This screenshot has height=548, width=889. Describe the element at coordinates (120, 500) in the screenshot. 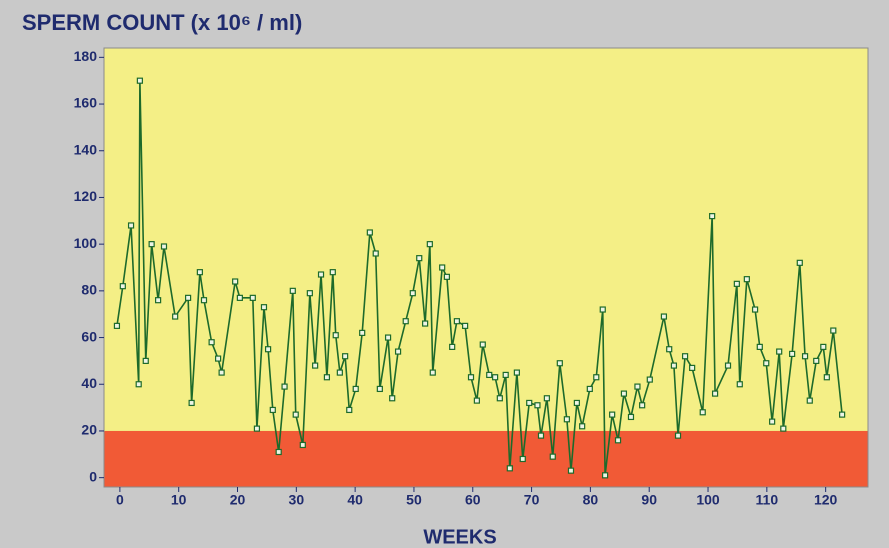

I see `x-tick-label: 0` at that location.